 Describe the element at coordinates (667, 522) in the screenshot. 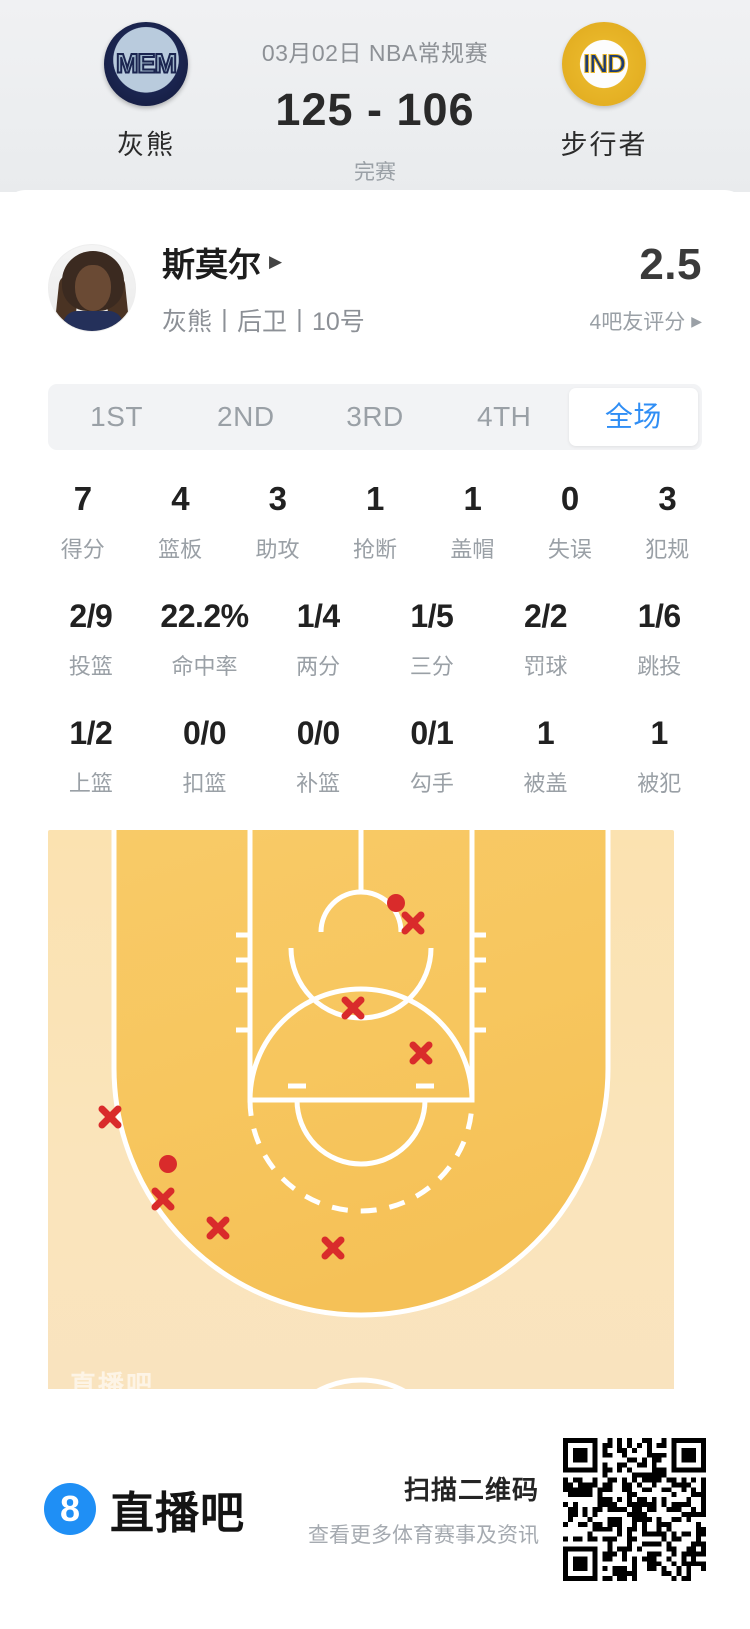

I see `stat-fouls: 3 犯规` at that location.